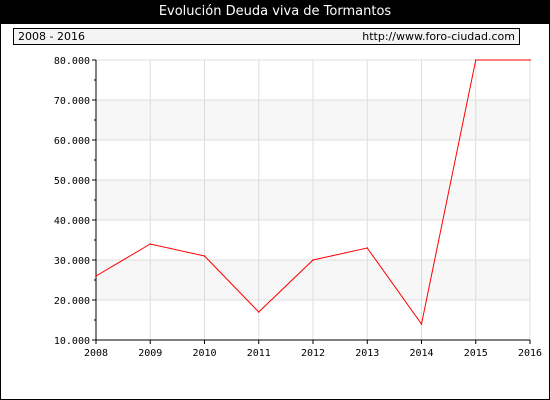 The image size is (550, 400). I want to click on y-tick-label: 80.000, so click(72, 61).